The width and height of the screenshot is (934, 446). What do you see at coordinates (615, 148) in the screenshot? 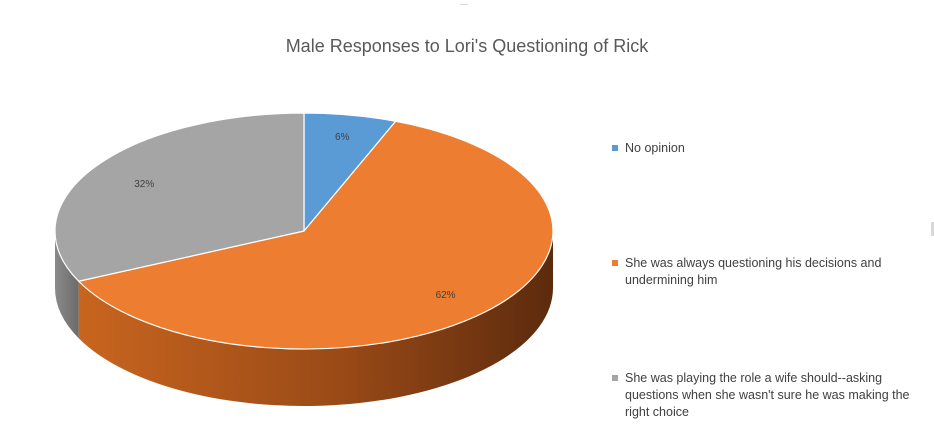
I see `legend-swatch-no-opinion` at bounding box center [615, 148].